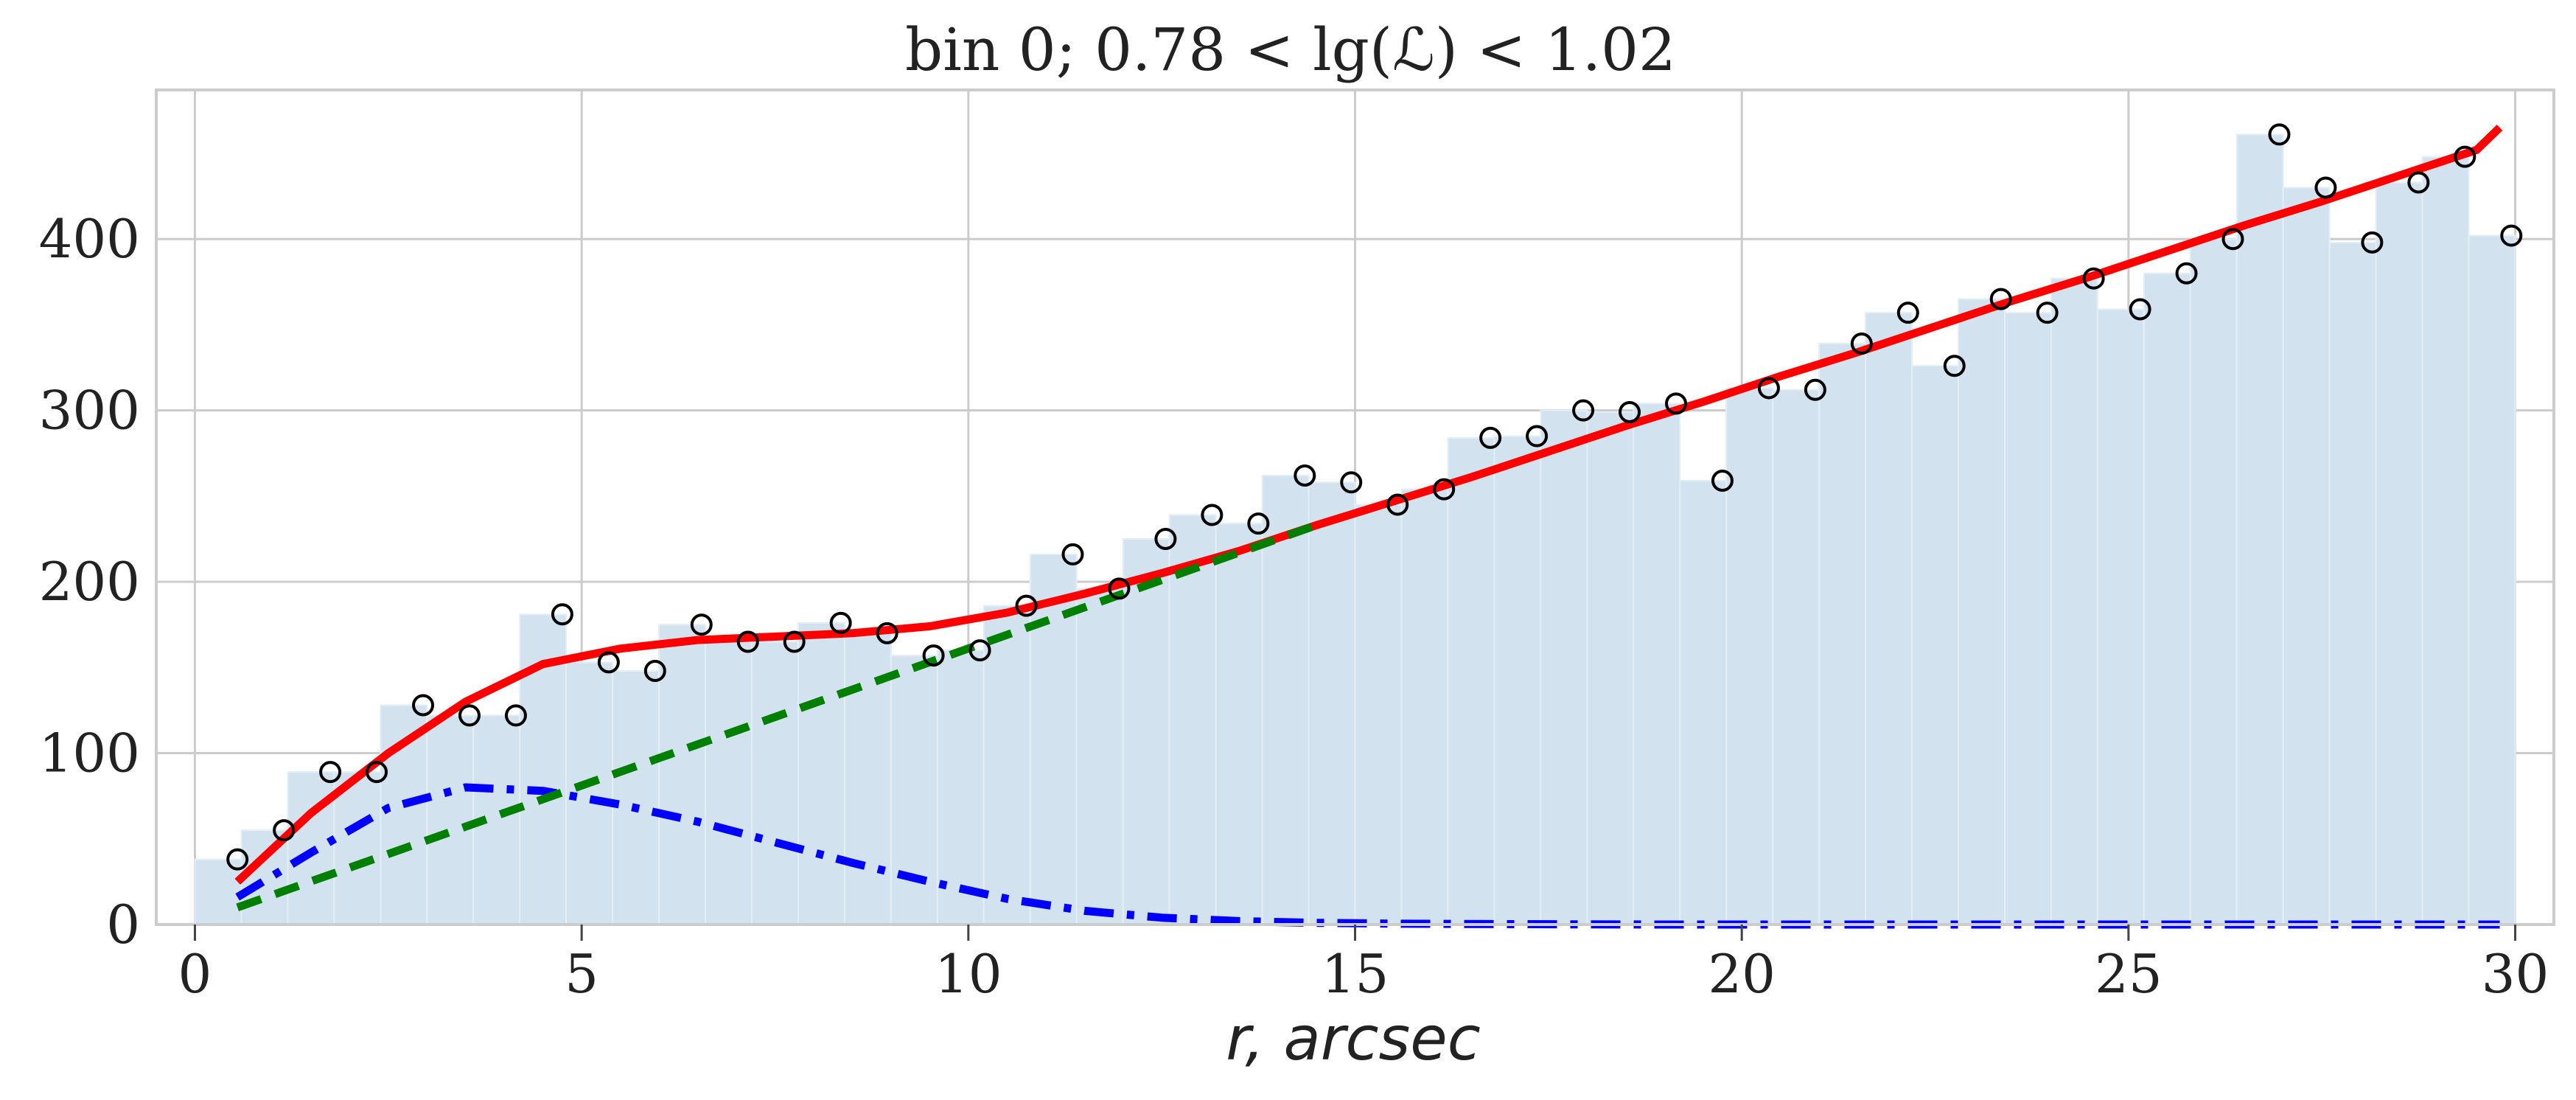 This screenshot has width=2576, height=1100. What do you see at coordinates (1742, 974) in the screenshot?
I see `x-tick-label: 20` at bounding box center [1742, 974].